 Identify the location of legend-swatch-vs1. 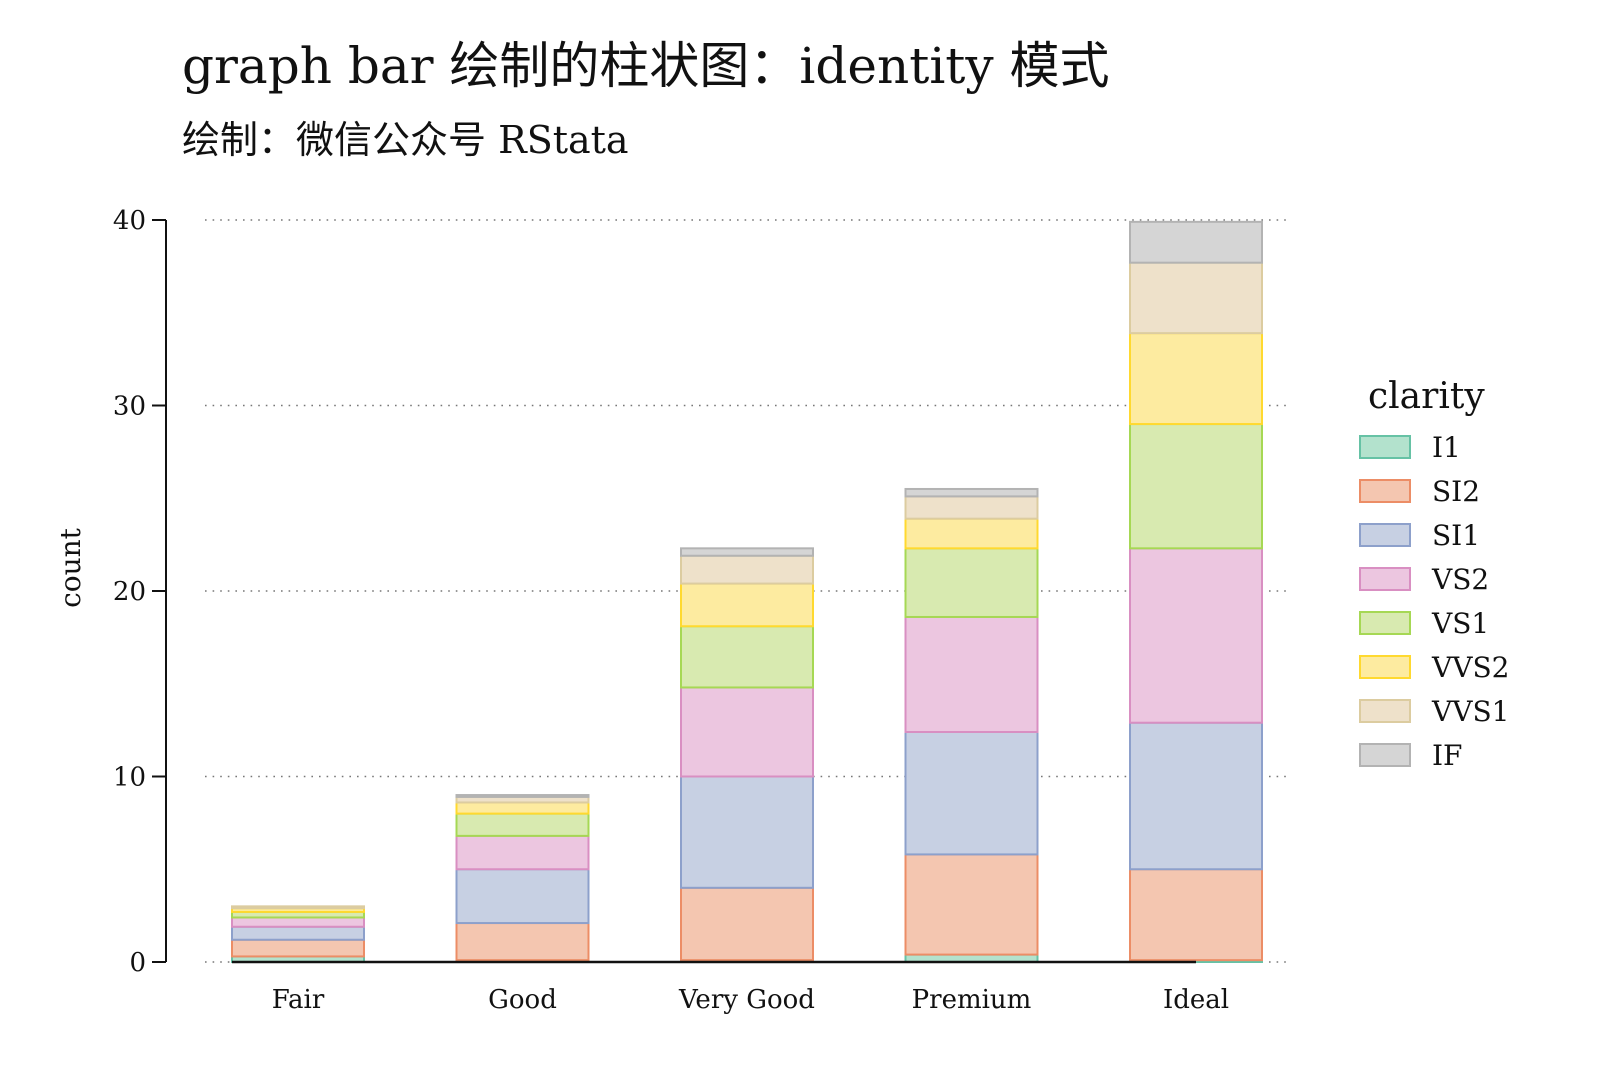
(1385, 623).